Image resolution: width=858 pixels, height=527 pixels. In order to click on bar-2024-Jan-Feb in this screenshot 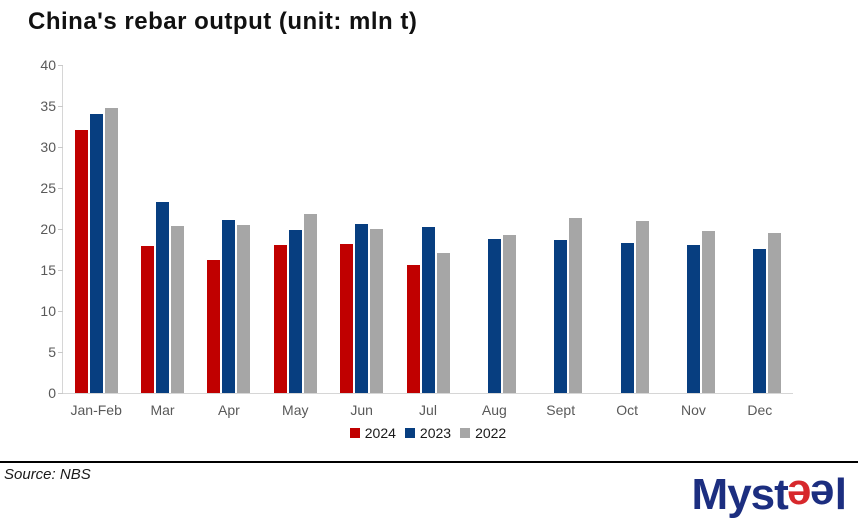, I will do `click(81, 261)`.